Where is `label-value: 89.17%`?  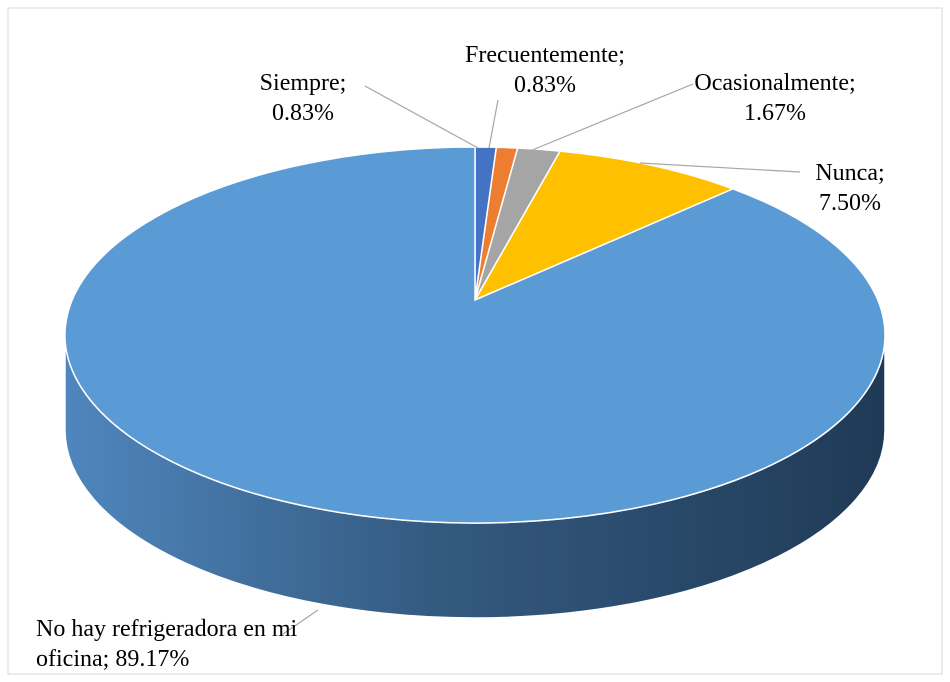 label-value: 89.17% is located at coordinates (152, 659).